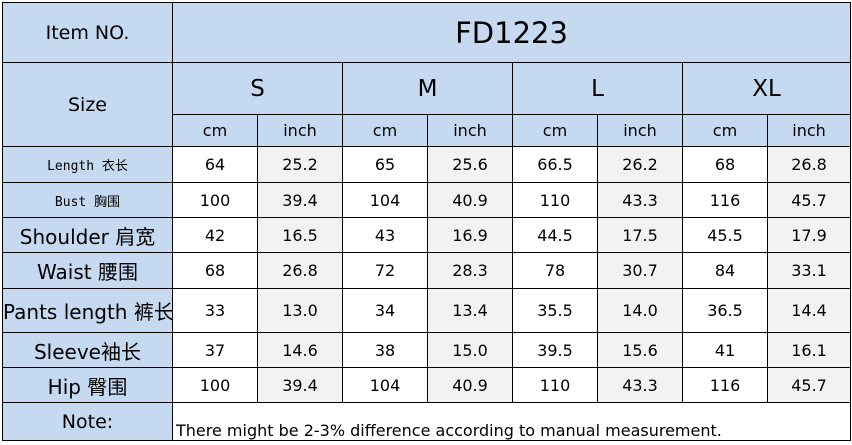  I want to click on table-cell: 35.5, so click(555, 310).